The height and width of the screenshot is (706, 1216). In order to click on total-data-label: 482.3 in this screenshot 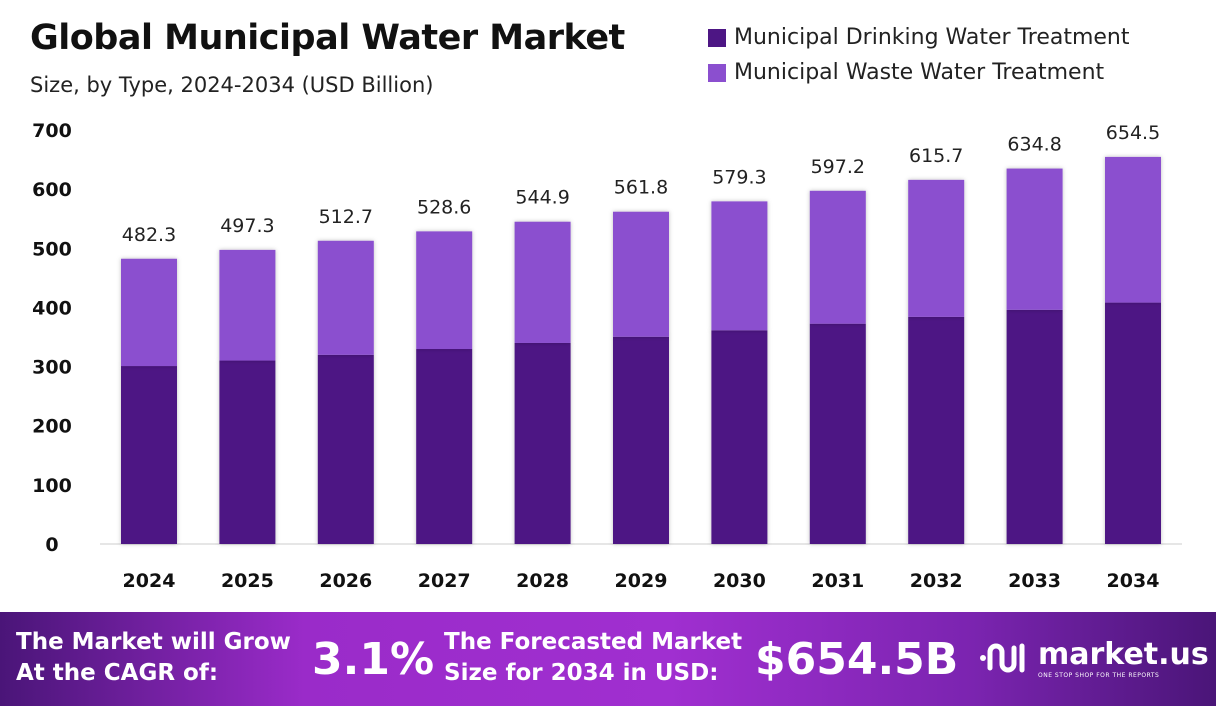, I will do `click(149, 235)`.